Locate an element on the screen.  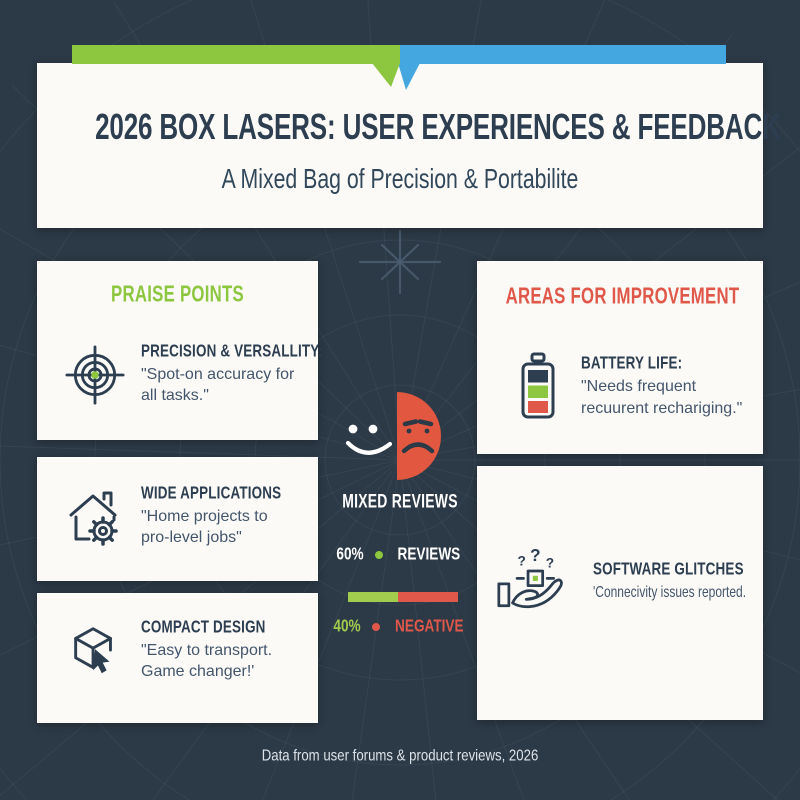
positive-percent: 60% is located at coordinates (350, 554).